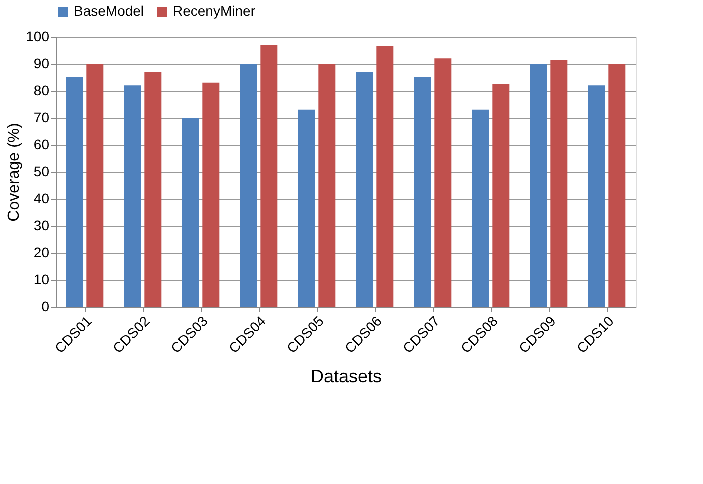  What do you see at coordinates (214, 11) in the screenshot?
I see `legend-label: RecenyMiner` at bounding box center [214, 11].